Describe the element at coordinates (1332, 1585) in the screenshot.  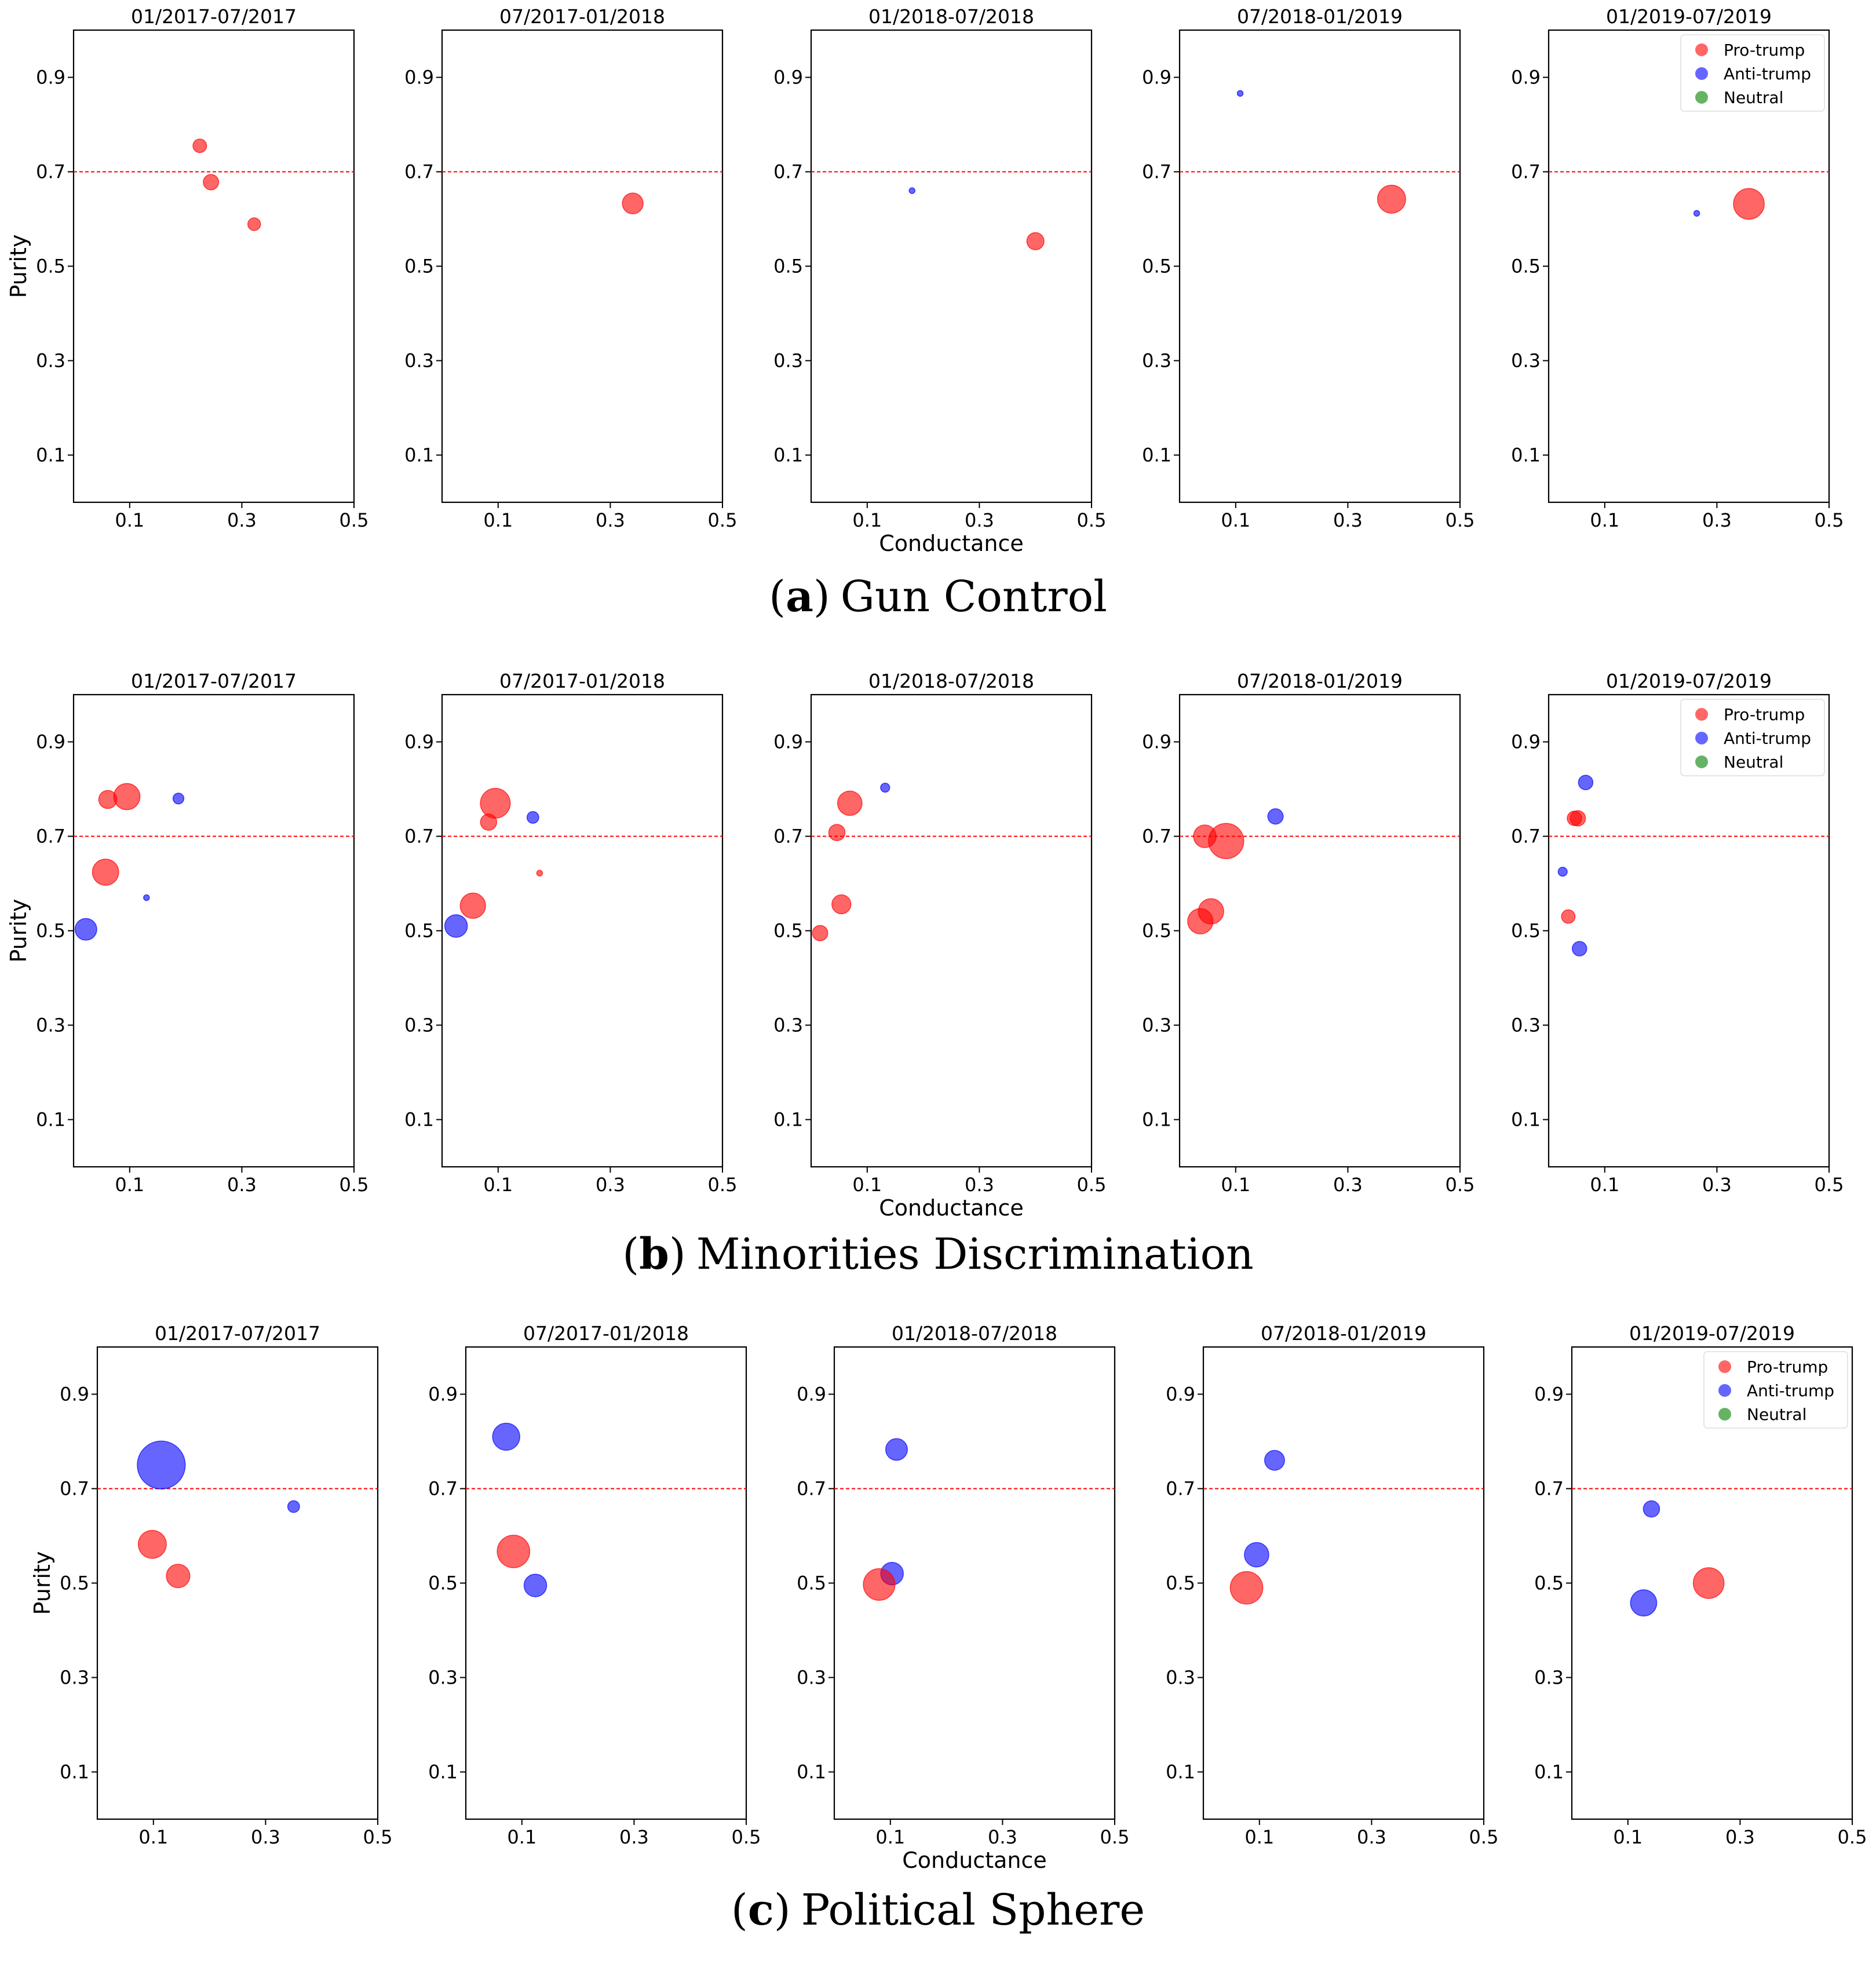
I see `panel-c-4: 07/2018-01/2019 0.1 0.3 0.5 0.7 0.9 0.1 0.3 0.5` at that location.